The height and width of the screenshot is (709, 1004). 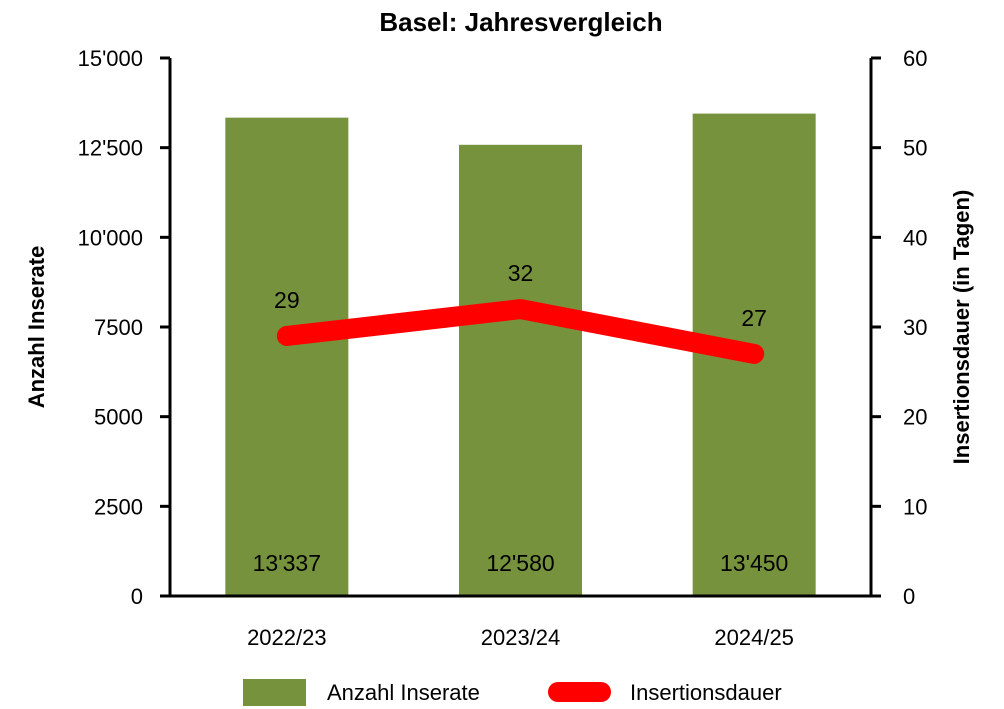 What do you see at coordinates (915, 327) in the screenshot?
I see `right-tick-label: 30` at bounding box center [915, 327].